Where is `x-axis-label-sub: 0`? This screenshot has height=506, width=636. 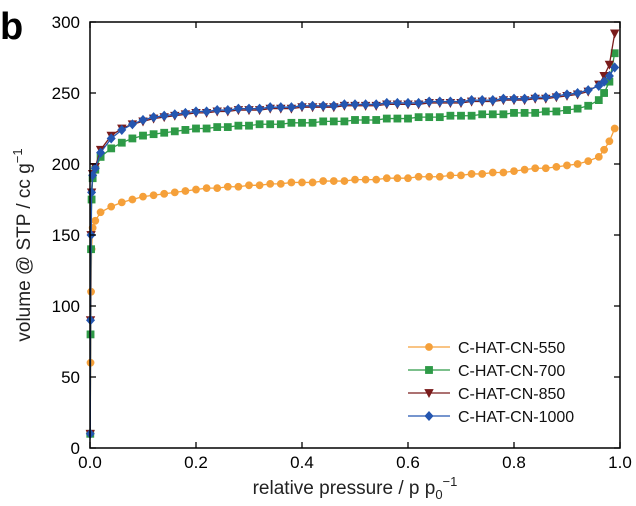 x-axis-label-sub: 0 is located at coordinates (438, 494).